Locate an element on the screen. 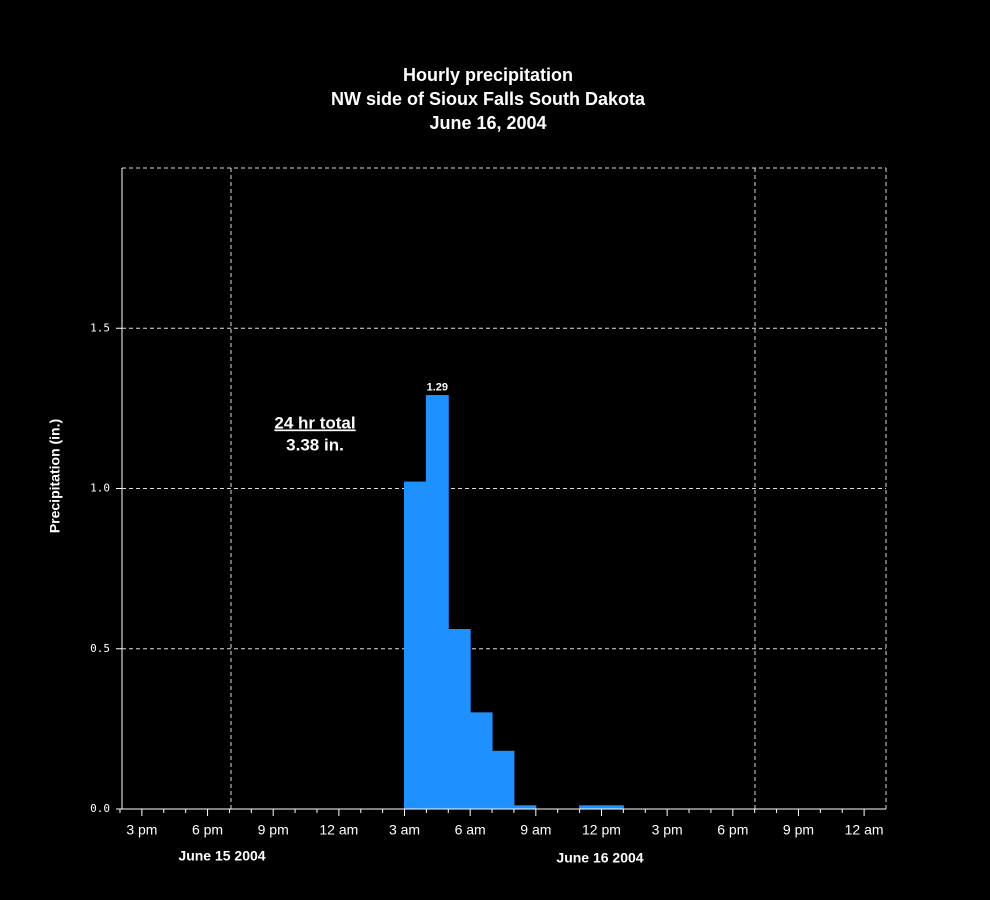  x-tick-label: 12 pm is located at coordinates (601, 830).